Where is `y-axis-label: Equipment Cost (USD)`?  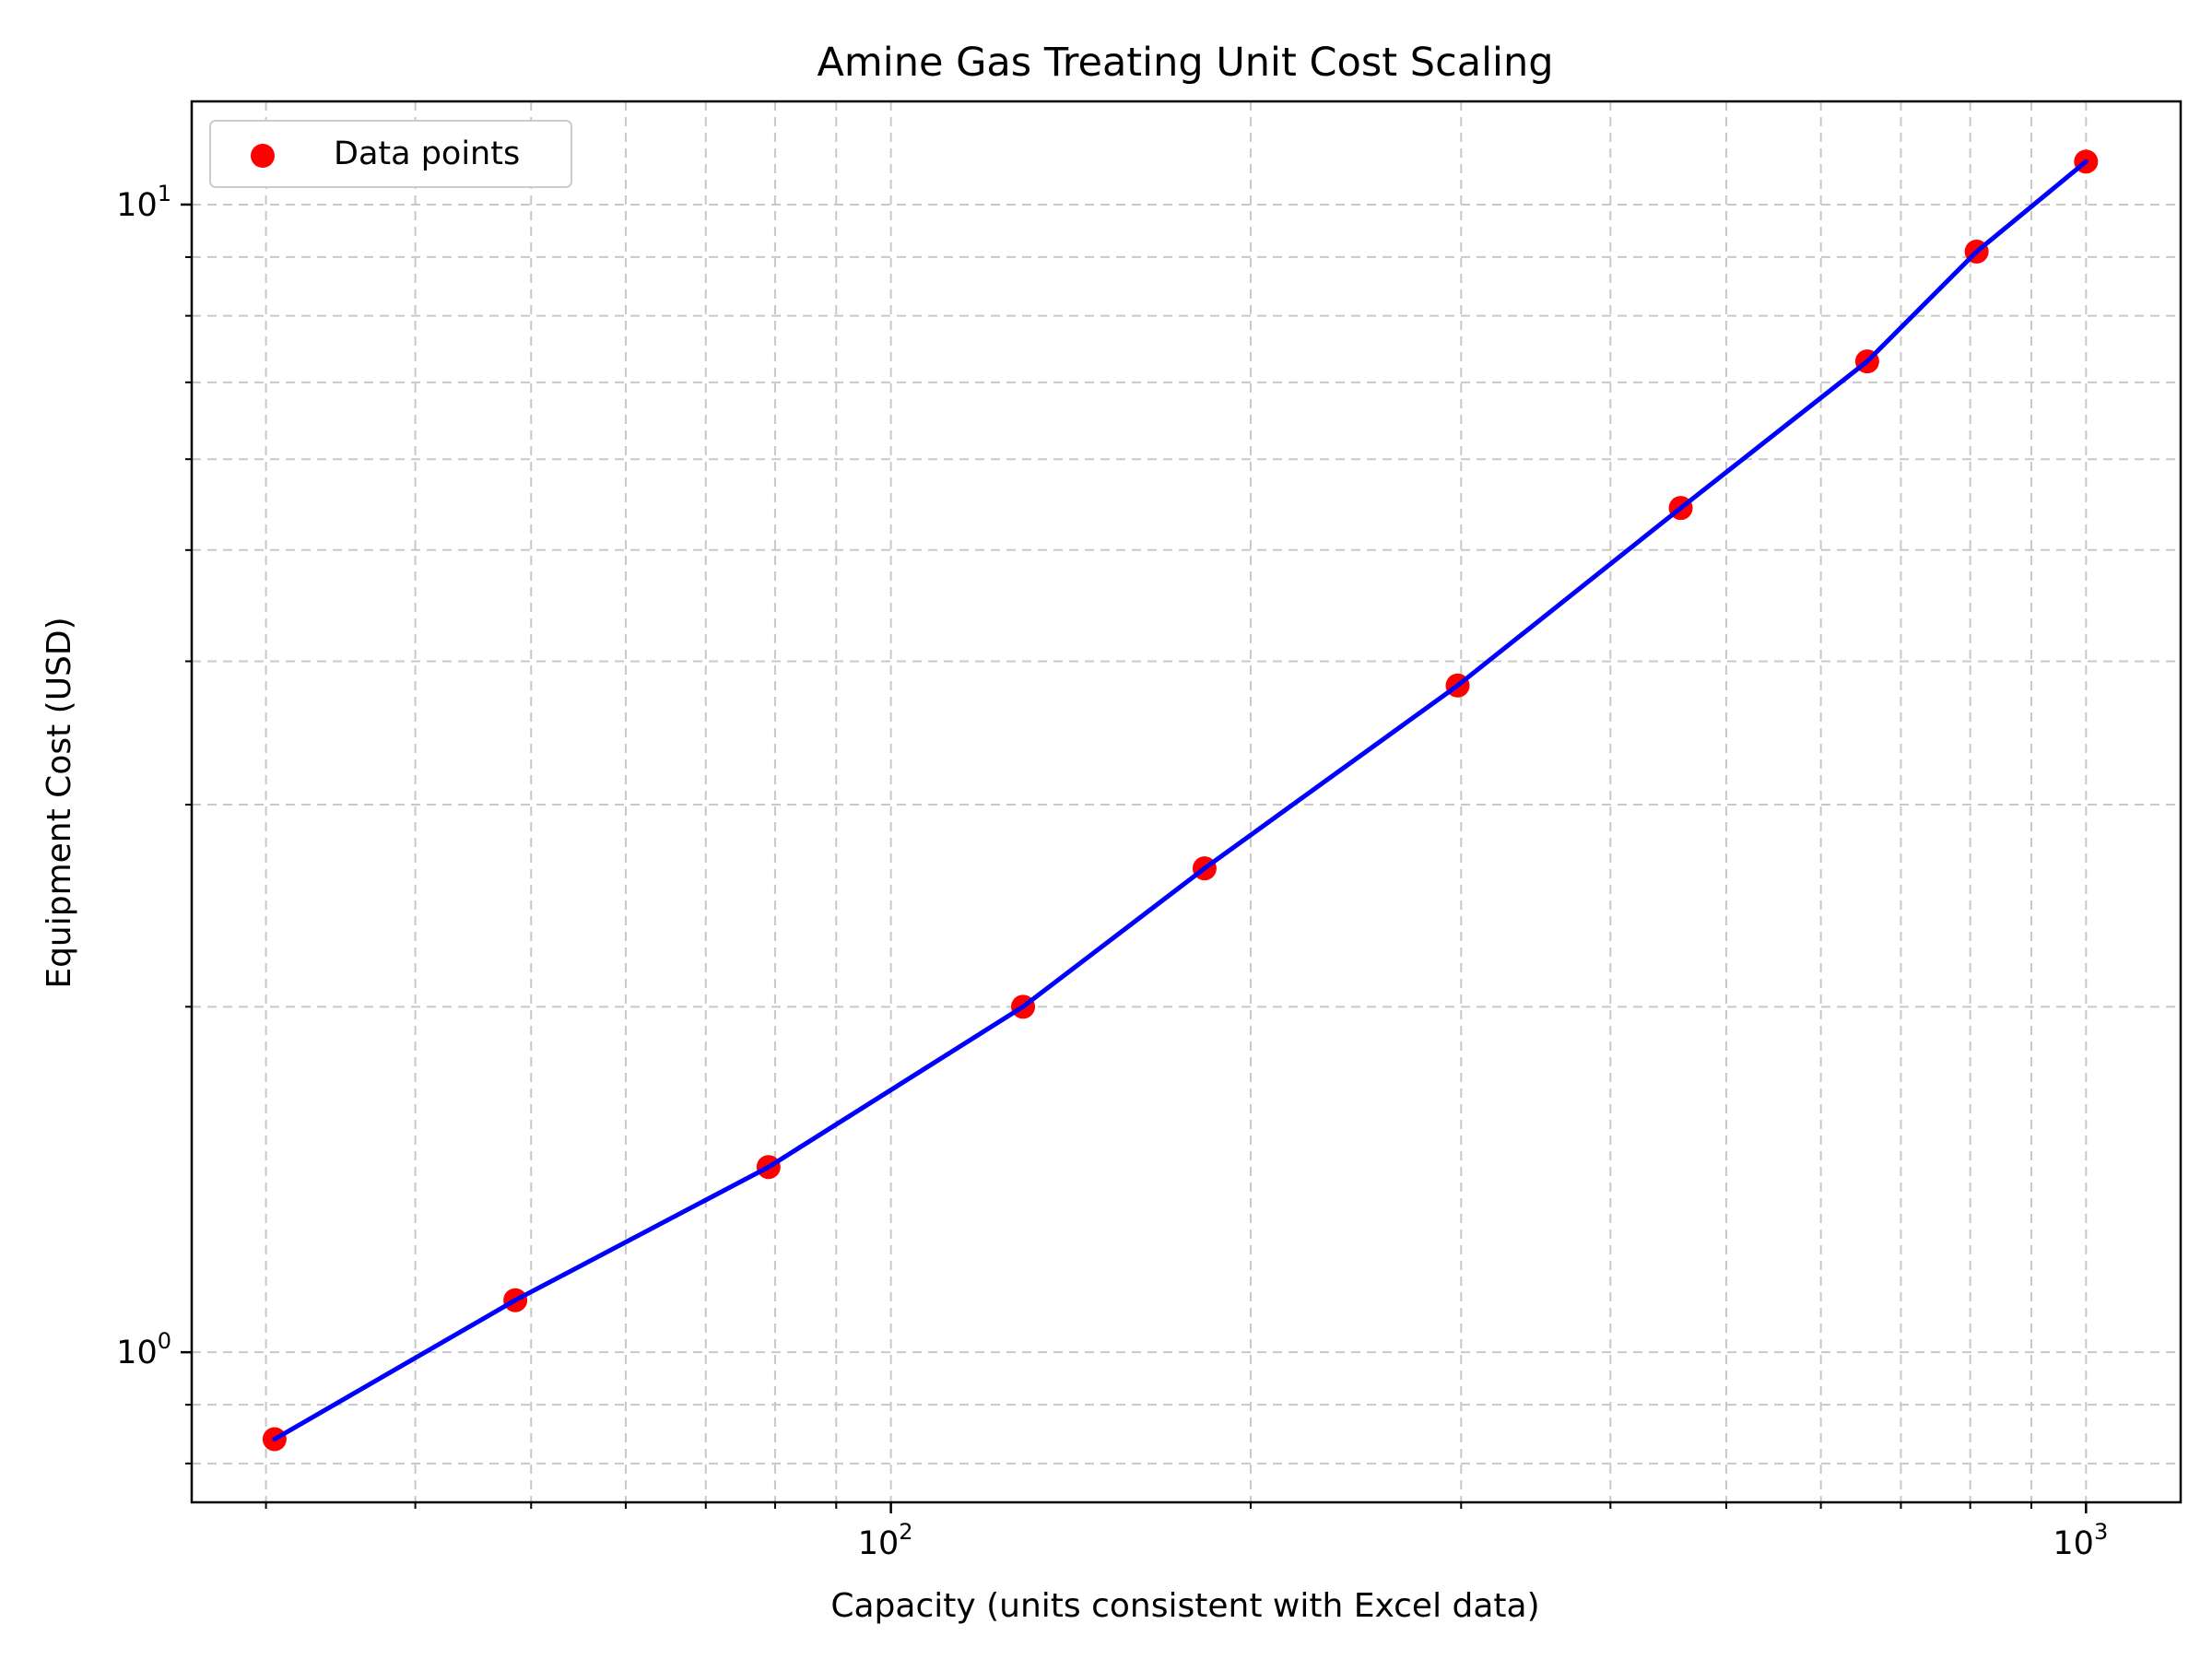 y-axis-label: Equipment Cost (USD) is located at coordinates (59, 802).